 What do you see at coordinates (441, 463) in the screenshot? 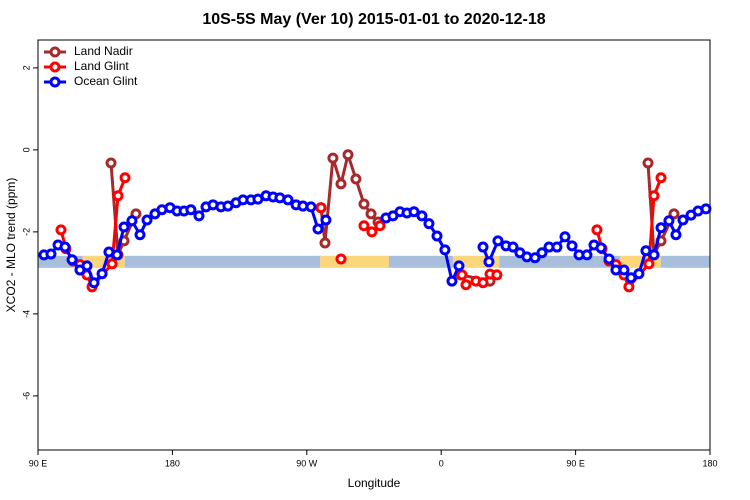
I see `x-tick-label: 0` at bounding box center [441, 463].